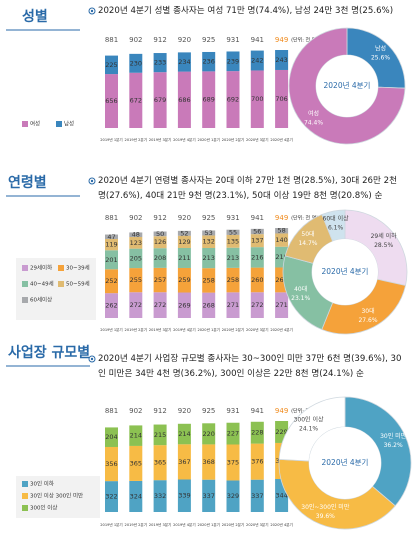 The image size is (414, 555). What do you see at coordinates (56, 496) in the screenshot?
I see `legend-label: 30인 이상 300인 미만` at bounding box center [56, 496].